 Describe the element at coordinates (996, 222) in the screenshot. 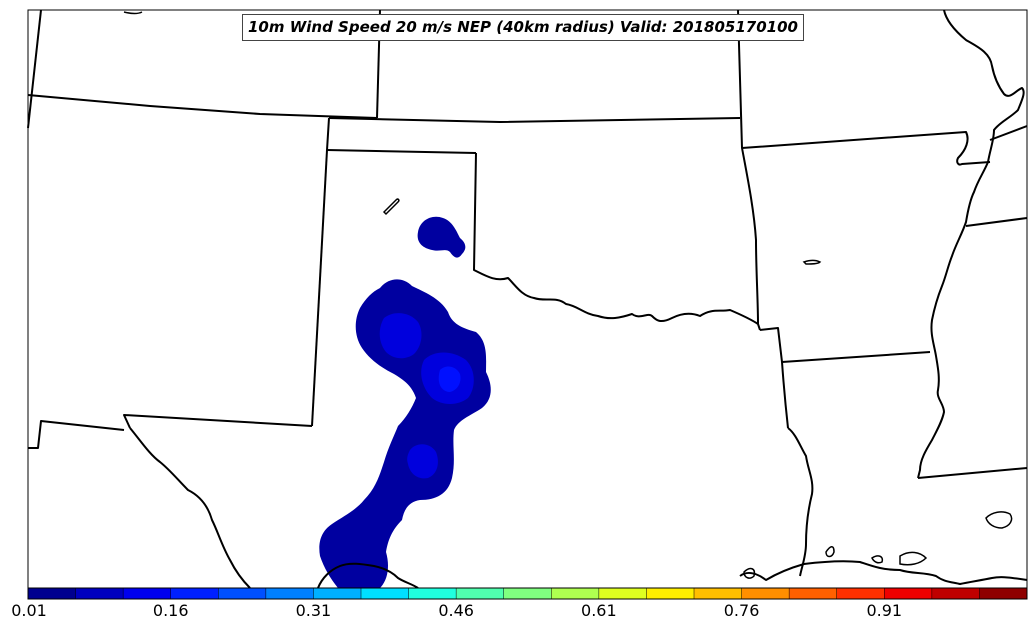

I see `border-tn-ms` at that location.